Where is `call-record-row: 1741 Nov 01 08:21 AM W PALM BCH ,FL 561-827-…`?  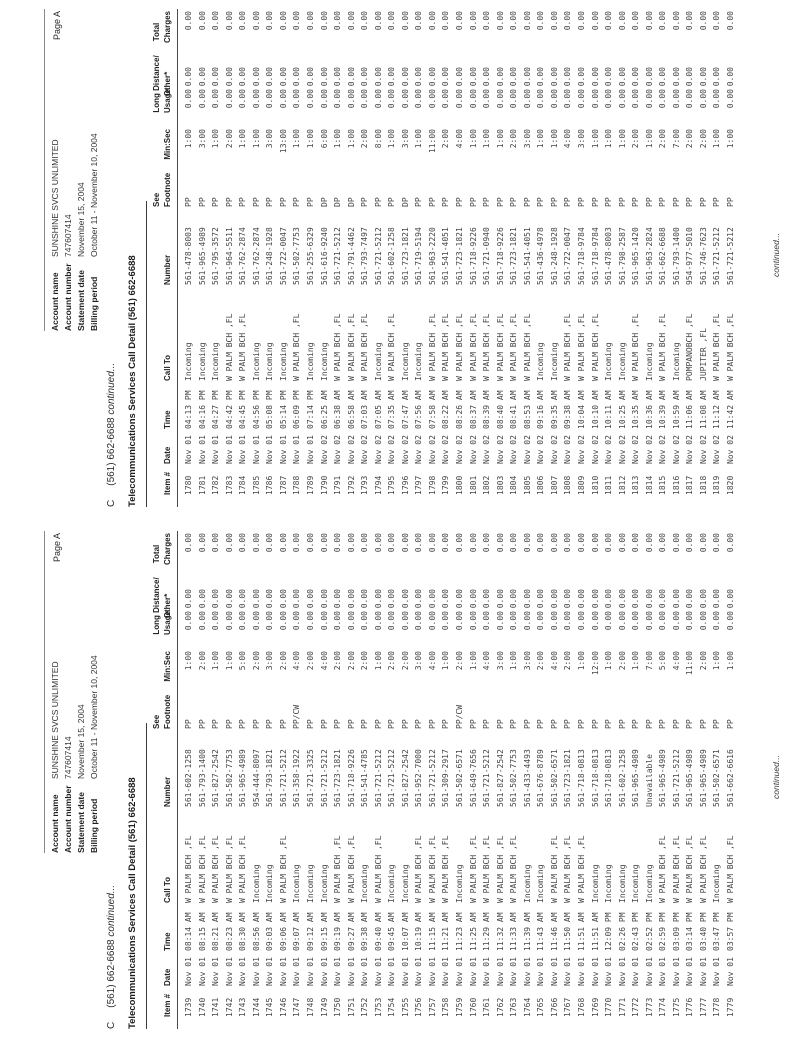 call-record-row: 1741 Nov 01 08:21 AM W PALM BCH ,FL 561-827-… is located at coordinates (217, 782).